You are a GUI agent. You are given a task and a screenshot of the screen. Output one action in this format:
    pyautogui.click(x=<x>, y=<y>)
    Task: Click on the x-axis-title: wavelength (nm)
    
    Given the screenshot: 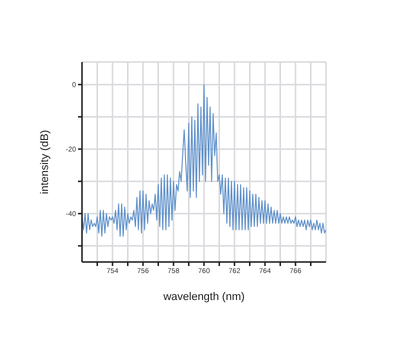 What is the action you would take?
    pyautogui.click(x=203, y=297)
    